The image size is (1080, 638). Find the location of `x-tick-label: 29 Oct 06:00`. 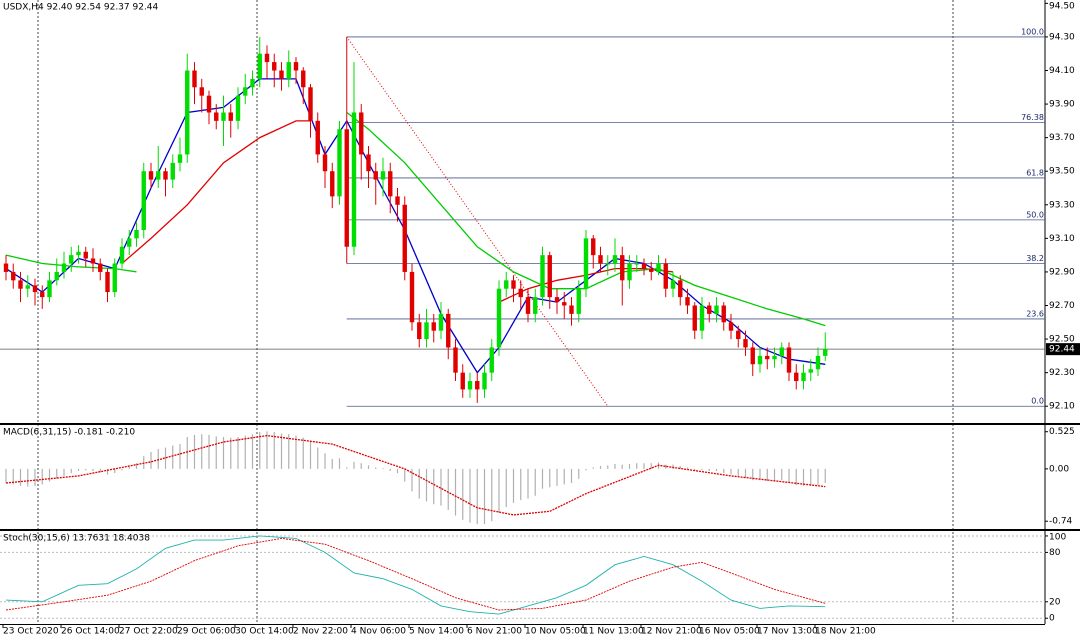

x-tick-label: 29 Oct 06:00 is located at coordinates (206, 632).